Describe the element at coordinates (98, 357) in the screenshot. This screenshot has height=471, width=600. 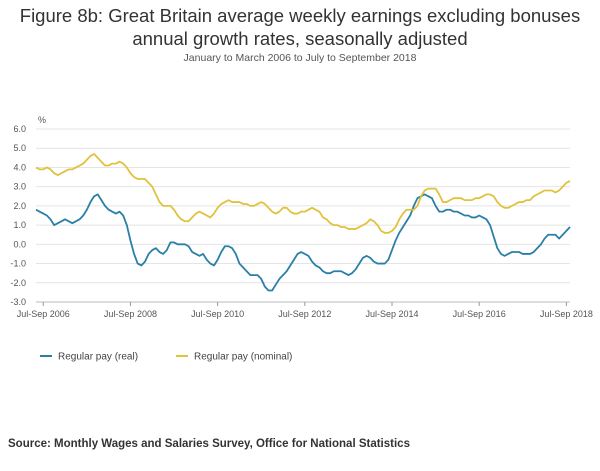
I see `legend-label: Regular pay (real)` at that location.